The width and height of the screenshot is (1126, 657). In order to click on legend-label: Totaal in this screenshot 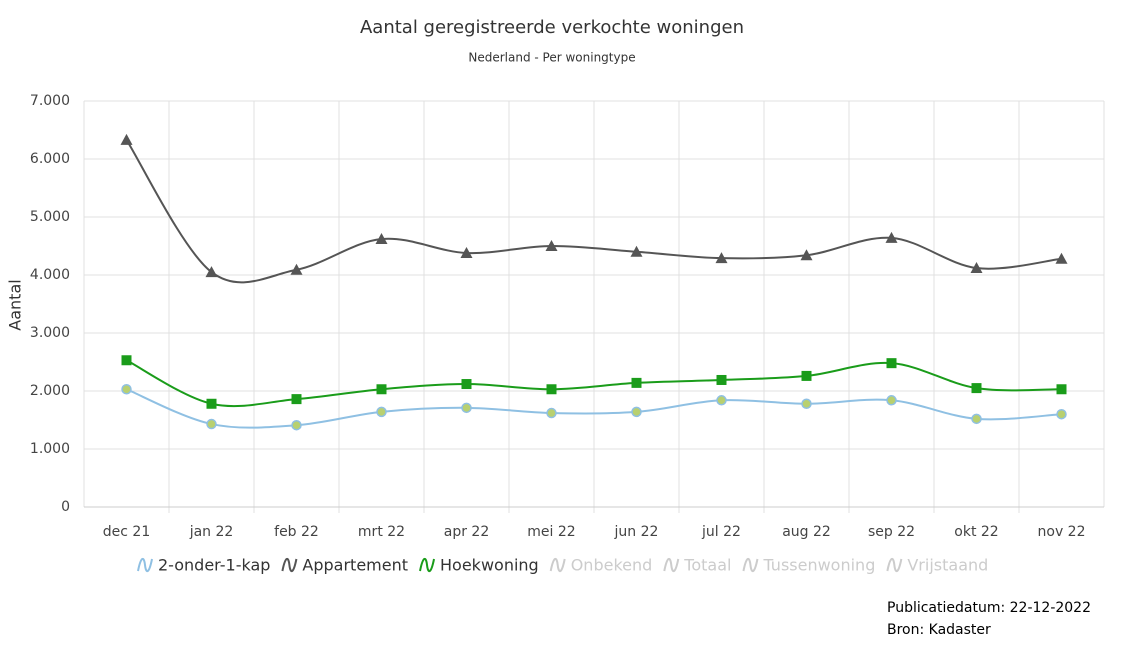, I will do `click(707, 565)`.